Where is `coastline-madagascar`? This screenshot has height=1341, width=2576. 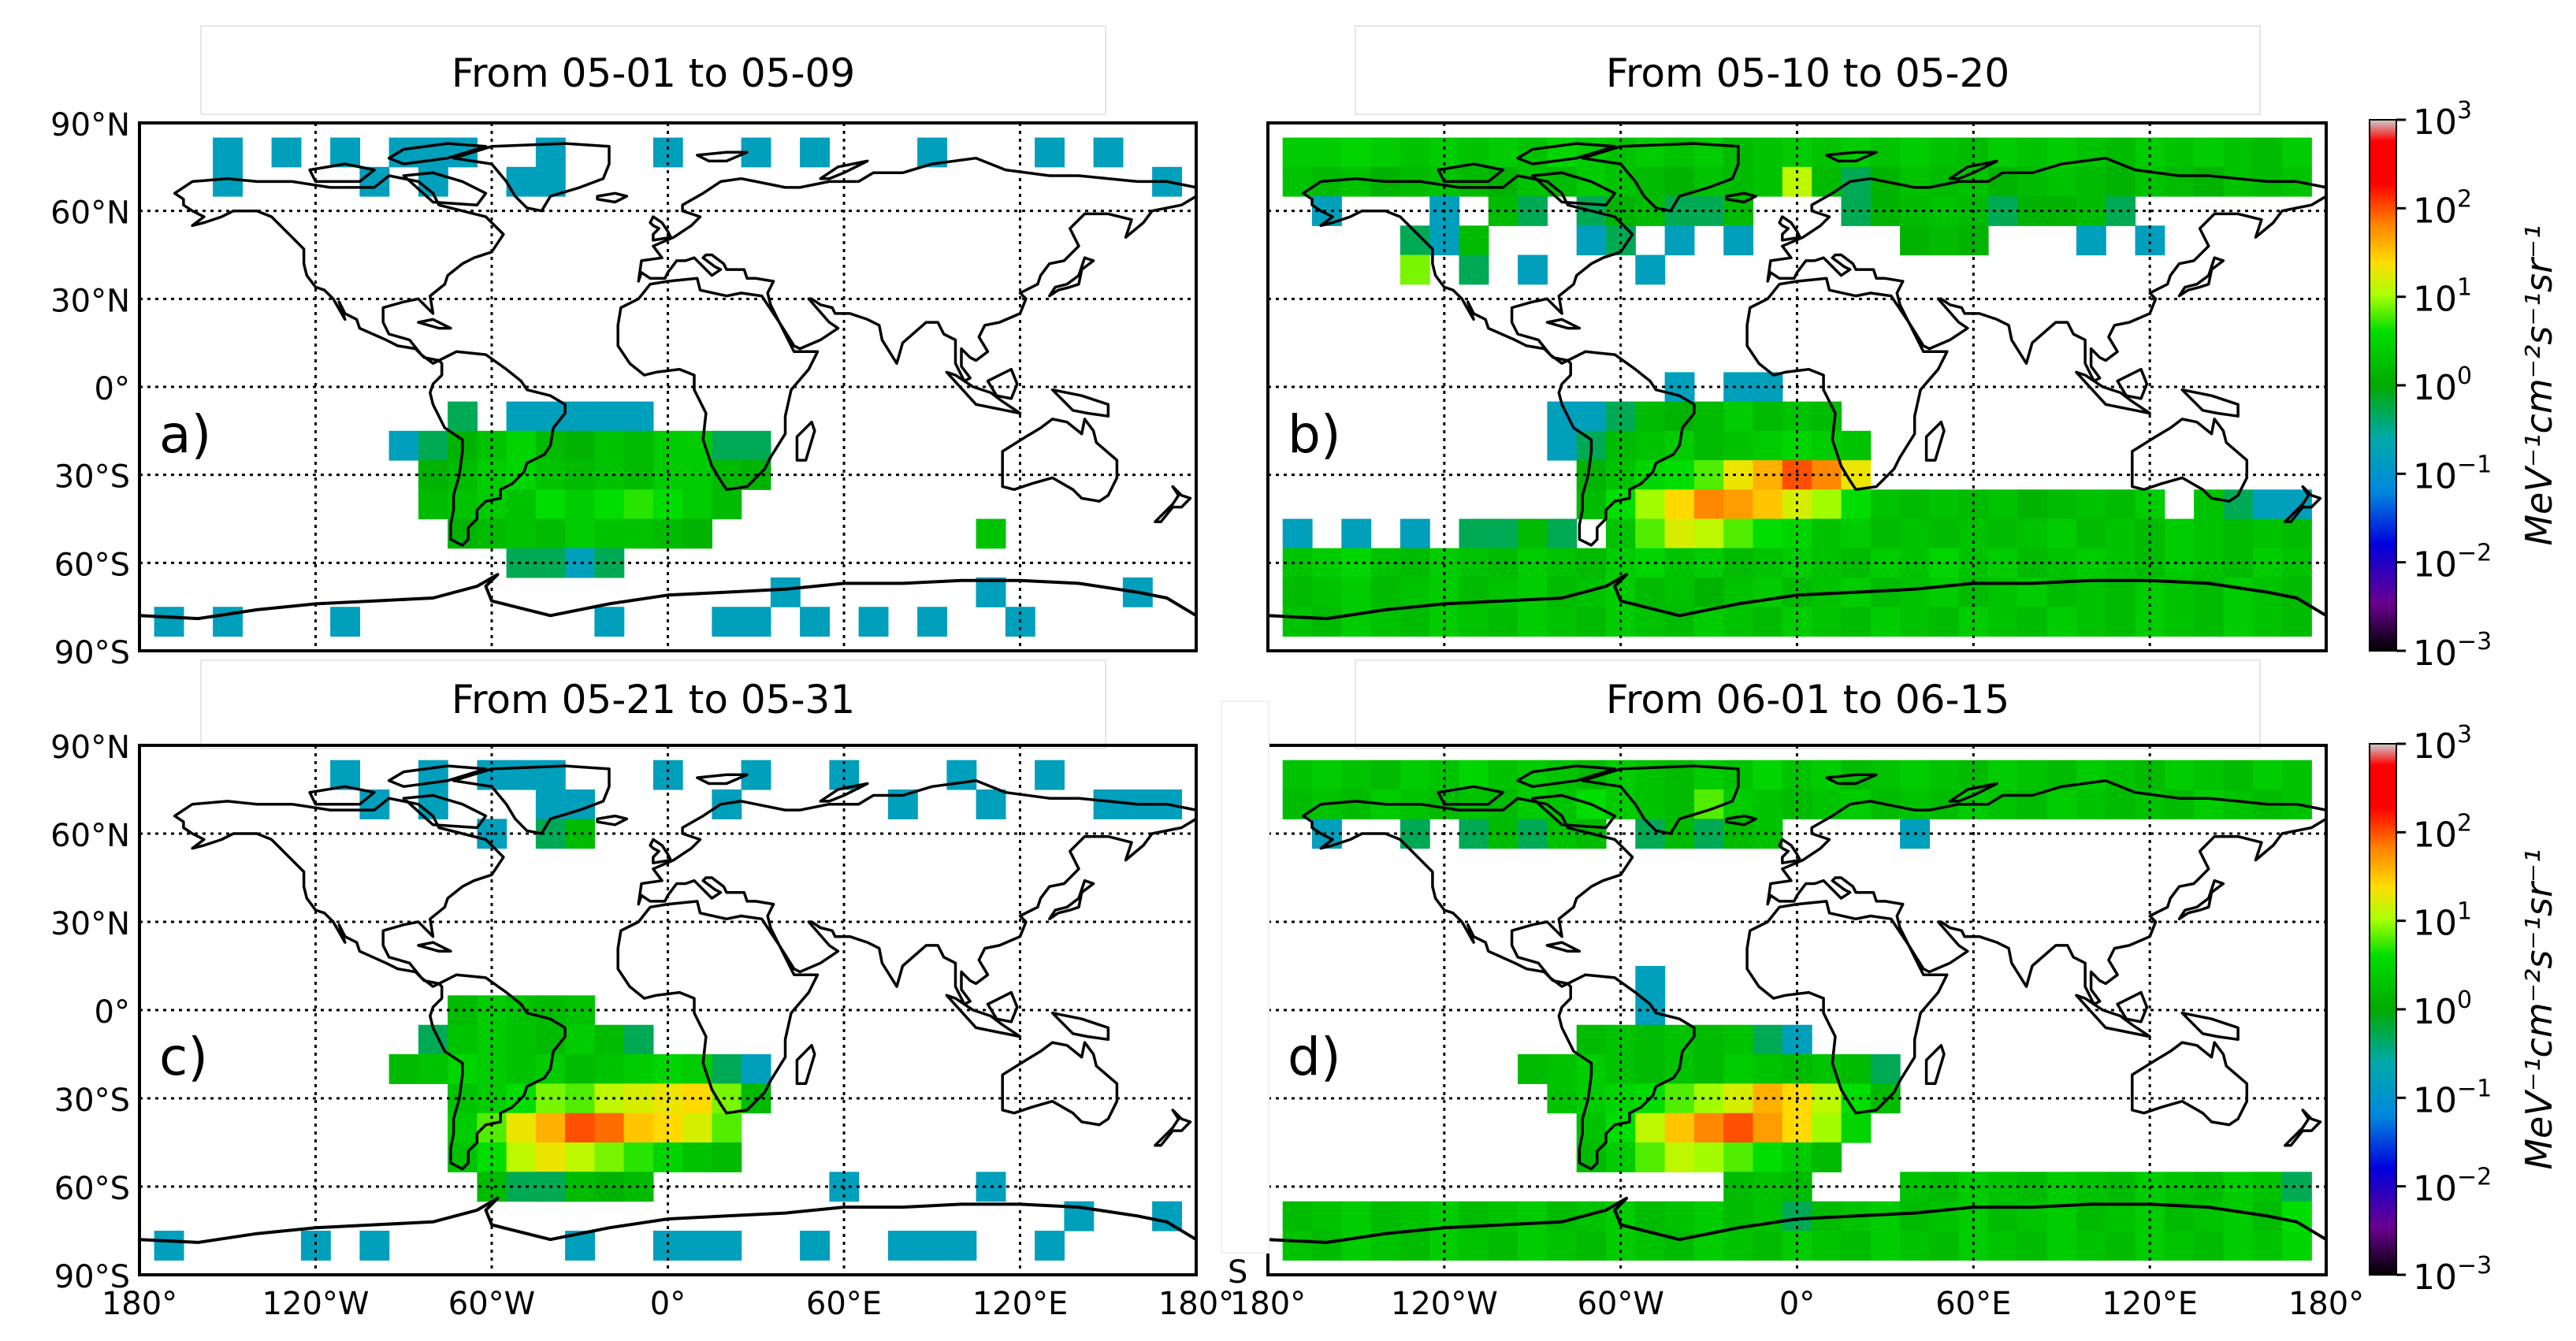 coastline-madagascar is located at coordinates (805, 1065).